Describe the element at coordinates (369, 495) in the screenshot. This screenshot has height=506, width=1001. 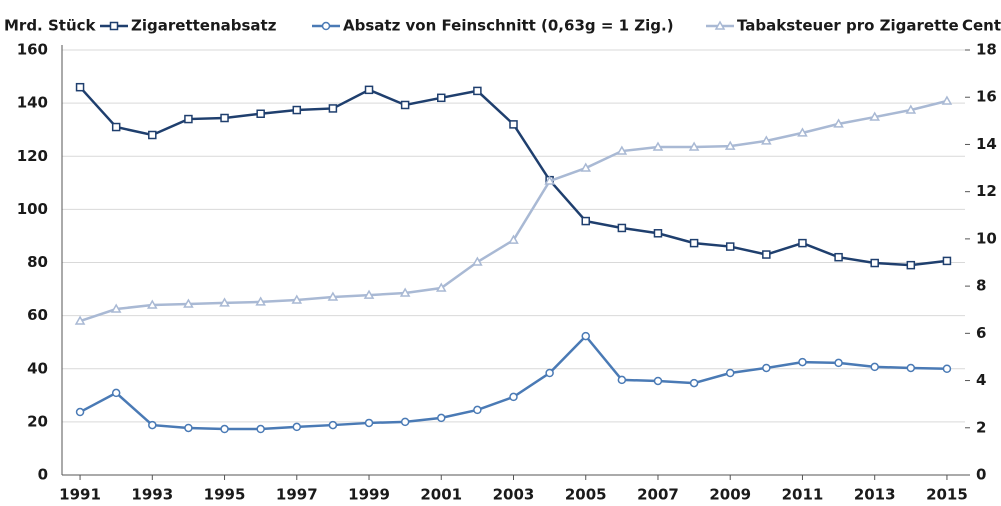
I see `x-tick-label: 1999` at that location.